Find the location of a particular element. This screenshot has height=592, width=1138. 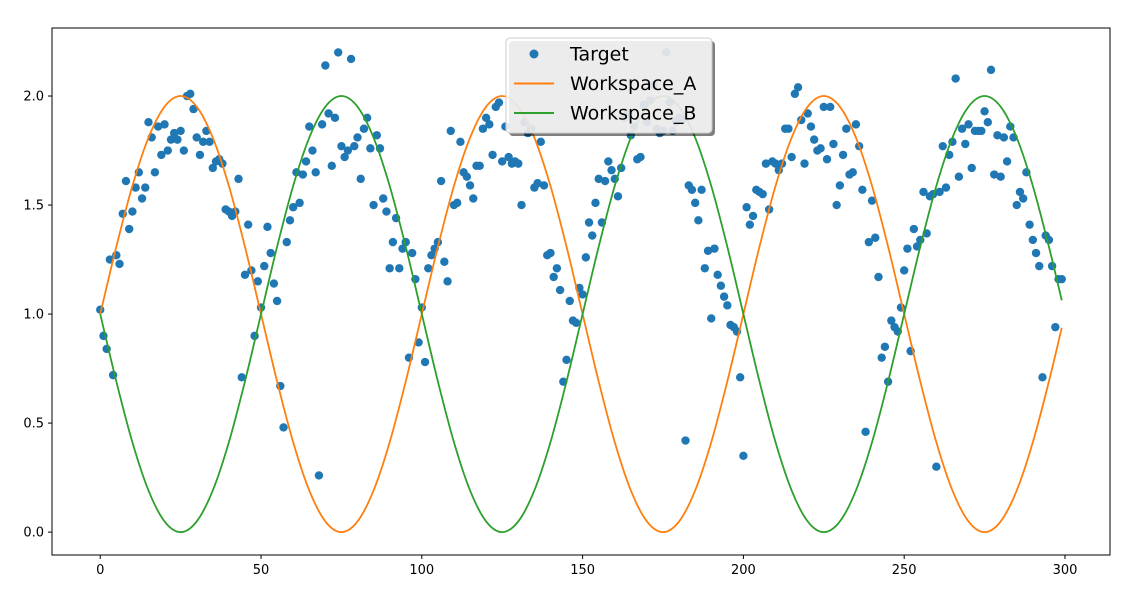

x-tick-label: 200 is located at coordinates (743, 570).